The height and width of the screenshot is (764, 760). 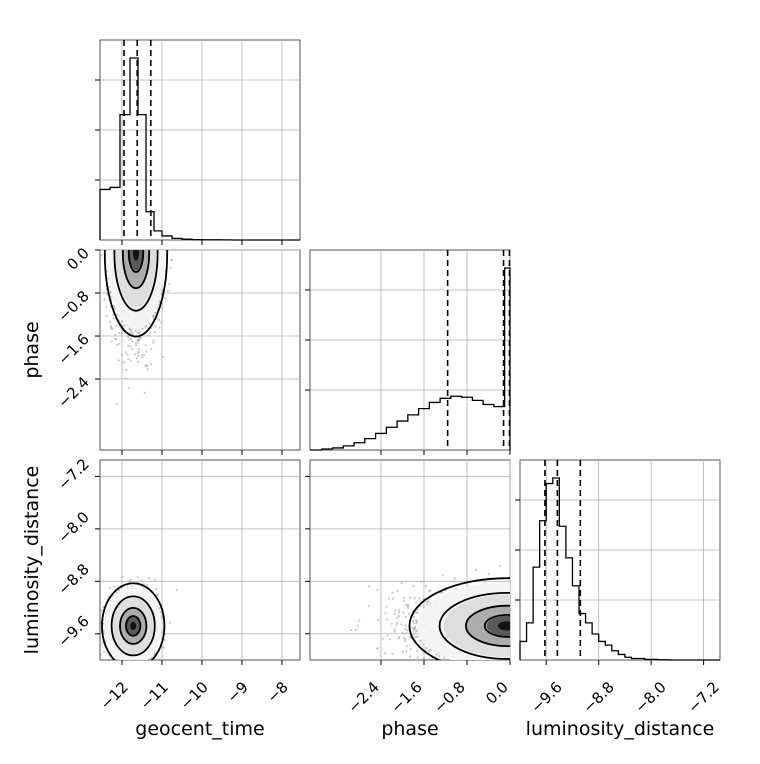 What do you see at coordinates (620, 560) in the screenshot?
I see `panel-hist-luminosity-distance` at bounding box center [620, 560].